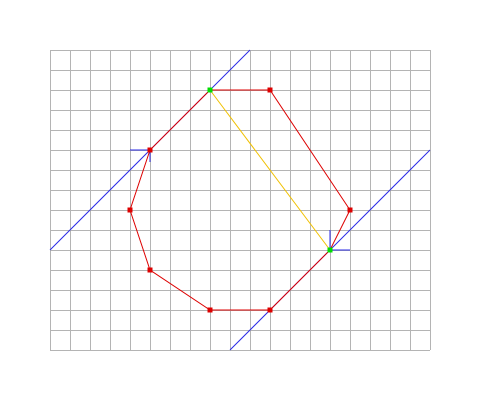 This screenshot has width=480, height=400. I want to click on antipodal-segment, so click(270, 170).